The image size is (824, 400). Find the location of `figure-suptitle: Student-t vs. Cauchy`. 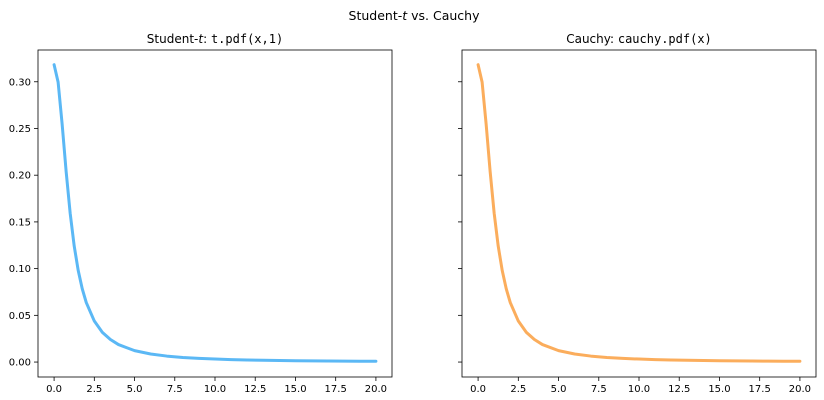

figure-suptitle: Student-t vs. Cauchy is located at coordinates (415, 15).